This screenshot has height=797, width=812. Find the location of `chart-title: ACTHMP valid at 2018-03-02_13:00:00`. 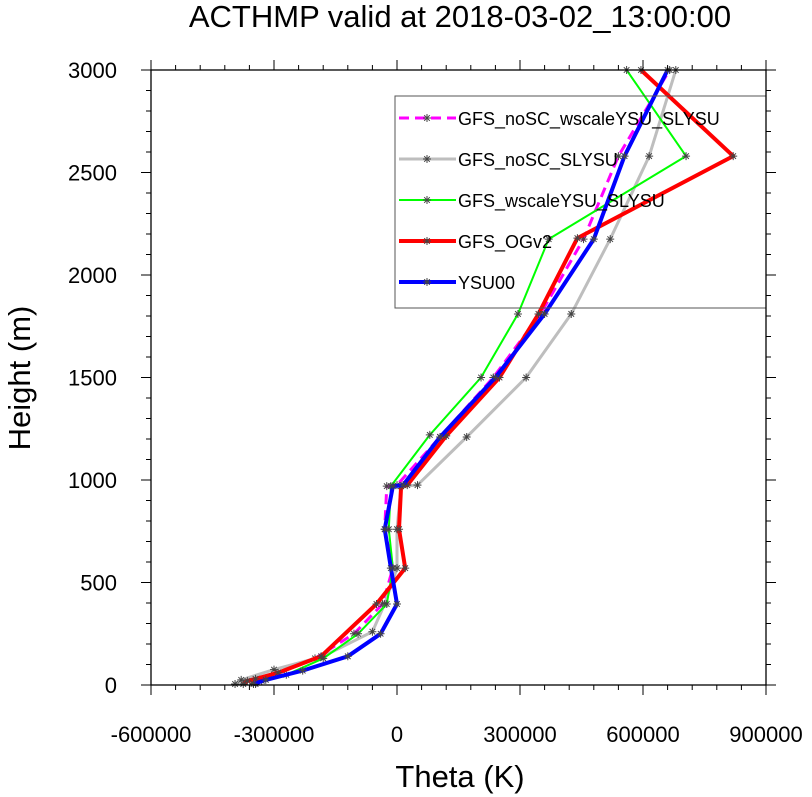

chart-title: ACTHMP valid at 2018-03-02_13:00:00 is located at coordinates (460, 17).